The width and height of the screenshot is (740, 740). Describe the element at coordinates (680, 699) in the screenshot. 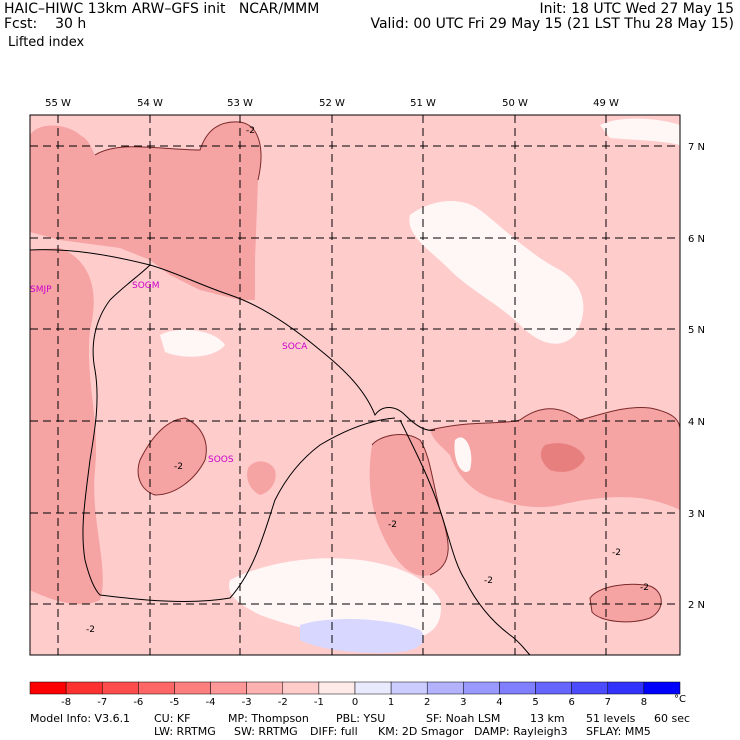

I see `colorbar-unit: °C` at that location.